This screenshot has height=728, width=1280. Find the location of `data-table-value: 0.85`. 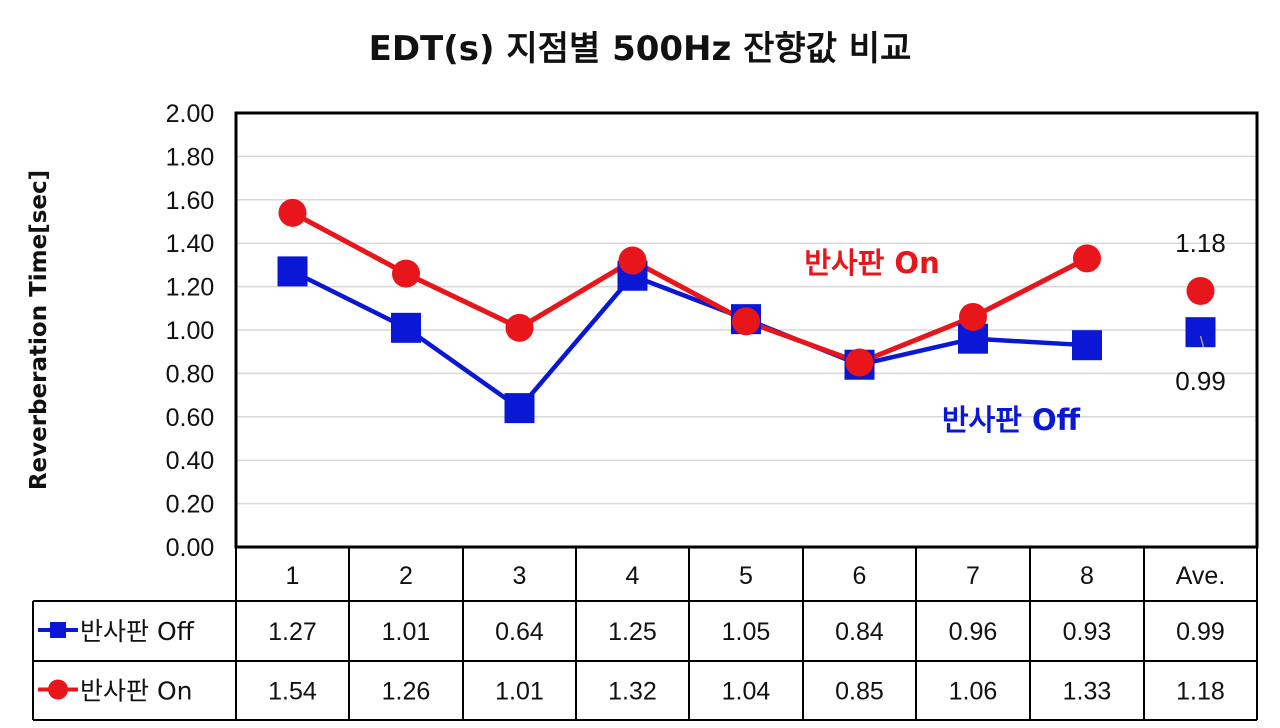

data-table-value: 0.85 is located at coordinates (859, 692).